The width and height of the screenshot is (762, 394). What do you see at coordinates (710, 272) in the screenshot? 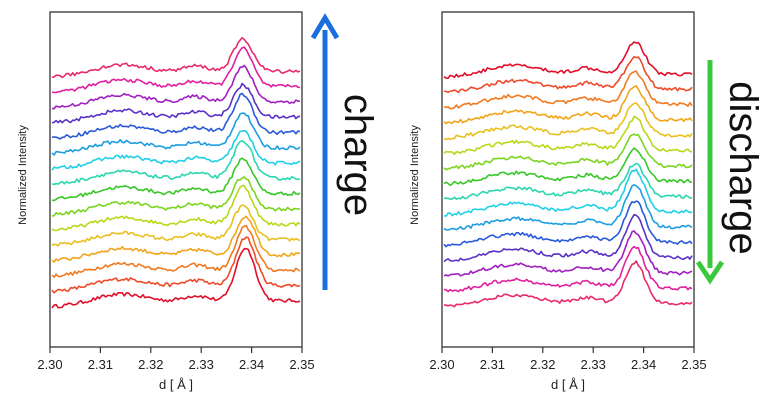
I see `discharge-arrow-head` at bounding box center [710, 272].